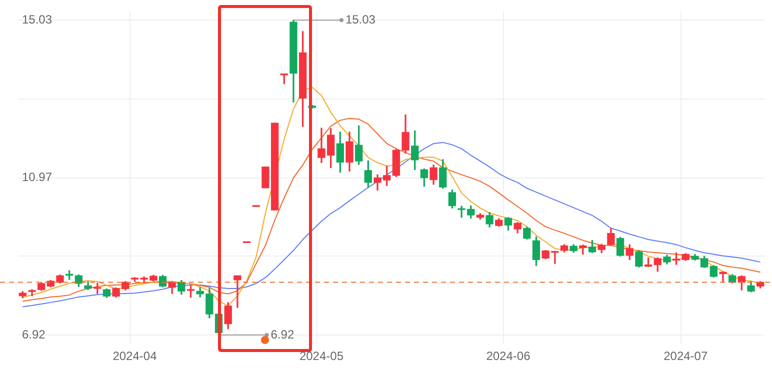 The height and width of the screenshot is (370, 772). I want to click on annotation: 15.03, so click(360, 19).